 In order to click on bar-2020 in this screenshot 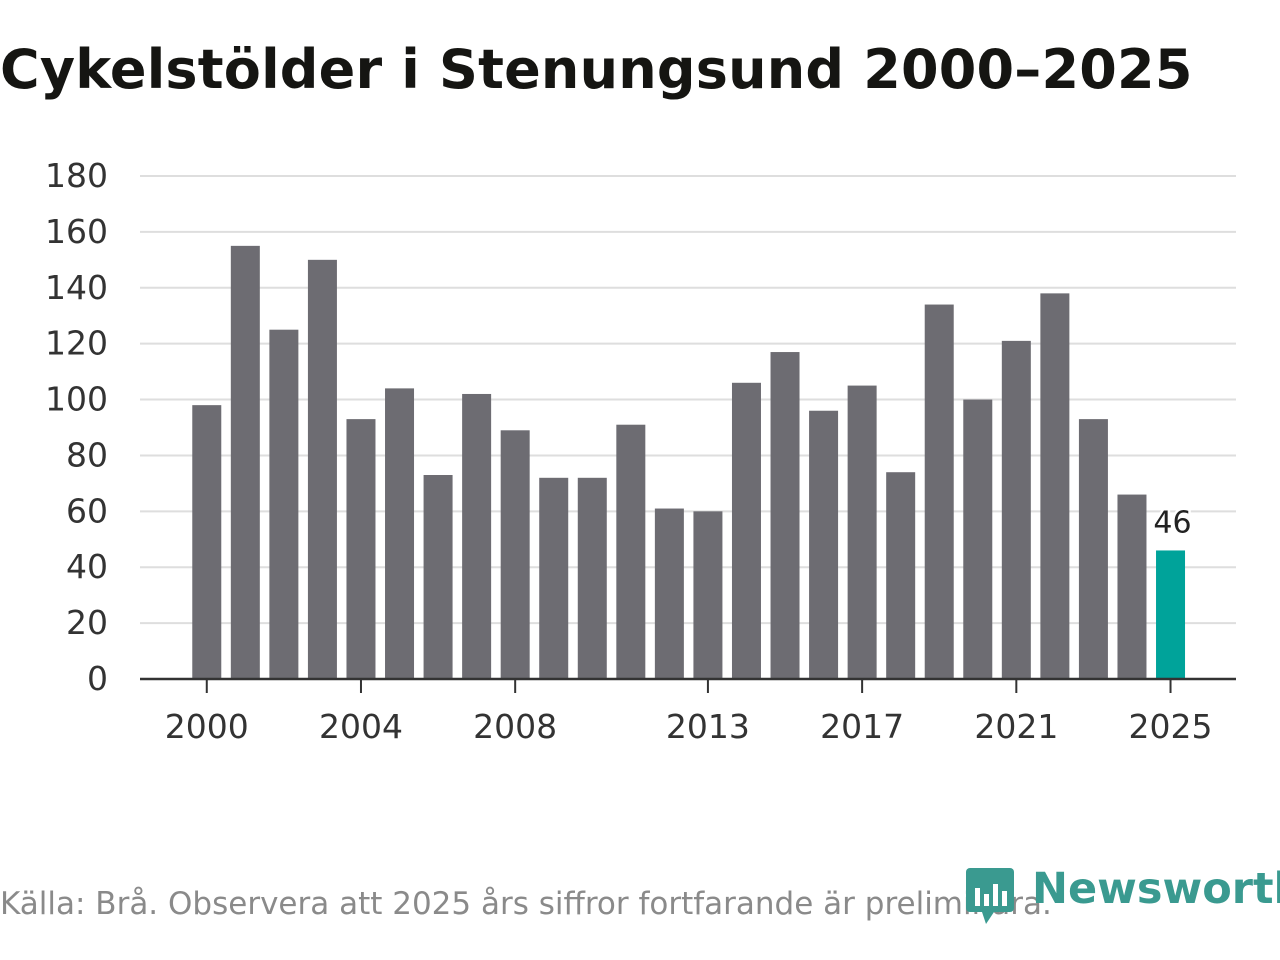, I will do `click(978, 539)`.